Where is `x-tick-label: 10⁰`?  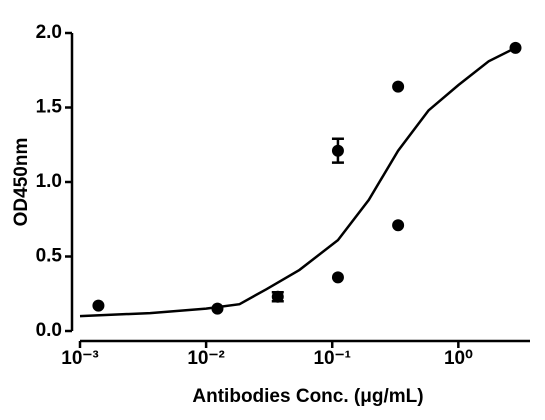
x-tick-label: 10⁰ is located at coordinates (458, 358).